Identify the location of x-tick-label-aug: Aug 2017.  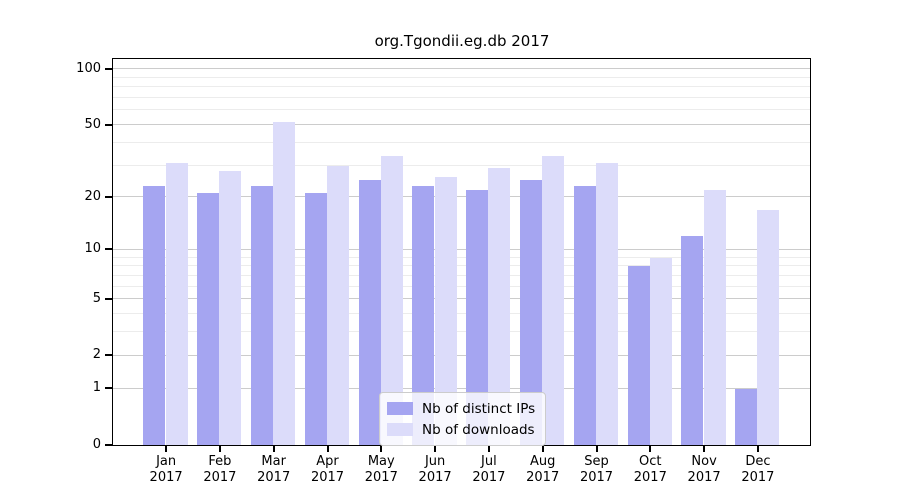
(543, 469).